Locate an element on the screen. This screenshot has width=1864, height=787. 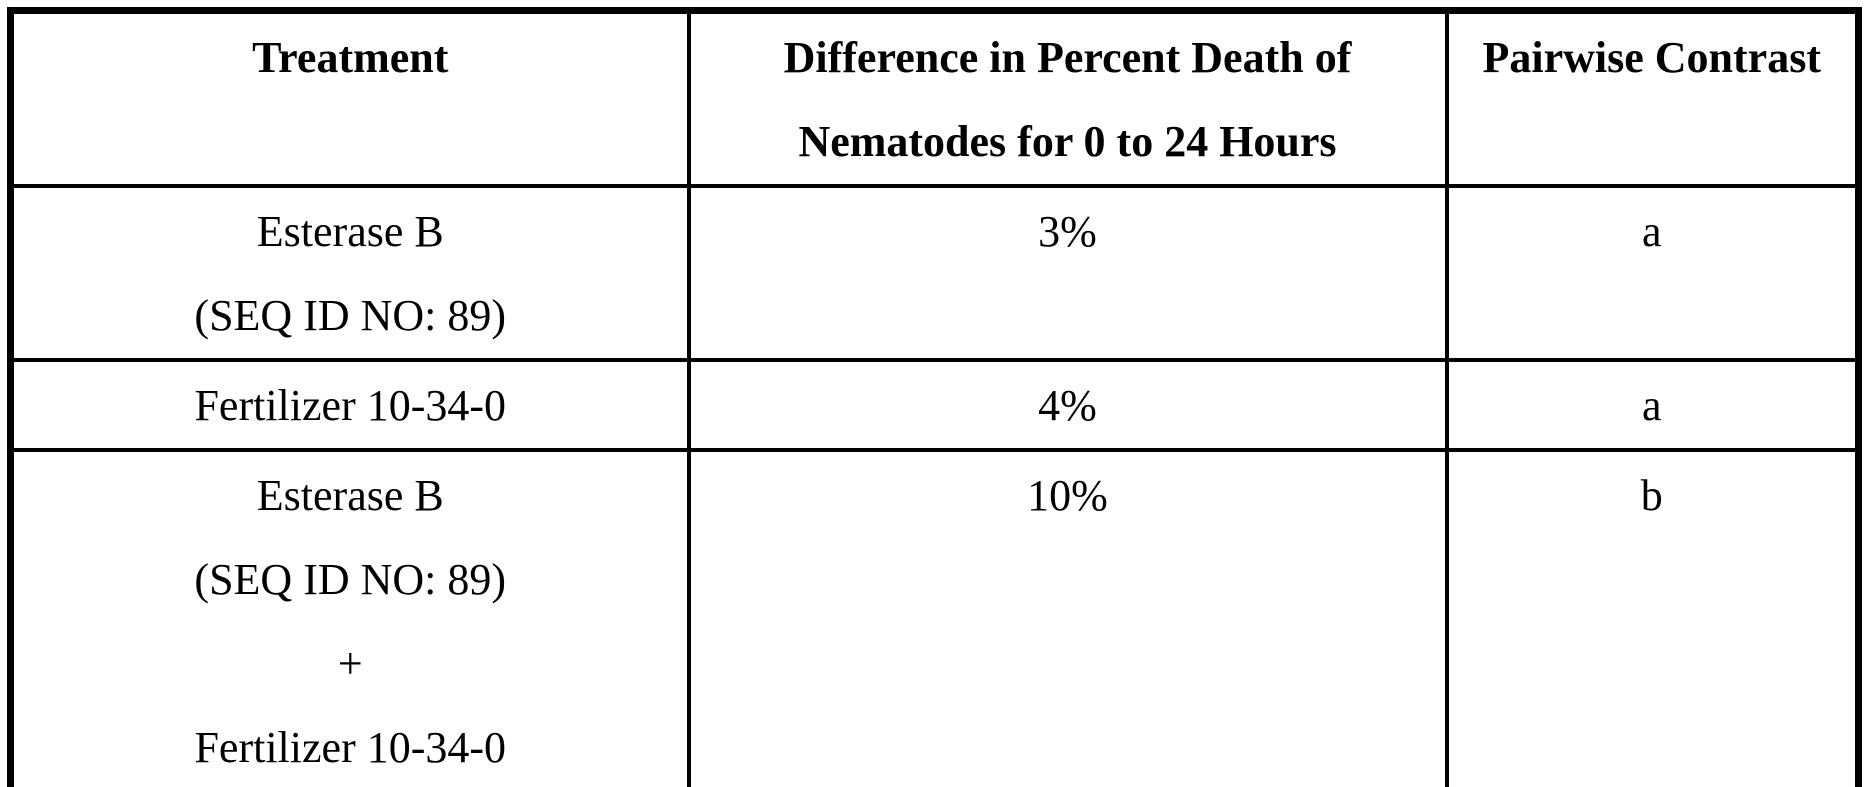
row2-treatment-cell: Fertilizer 10-34-0 is located at coordinates (349, 405).